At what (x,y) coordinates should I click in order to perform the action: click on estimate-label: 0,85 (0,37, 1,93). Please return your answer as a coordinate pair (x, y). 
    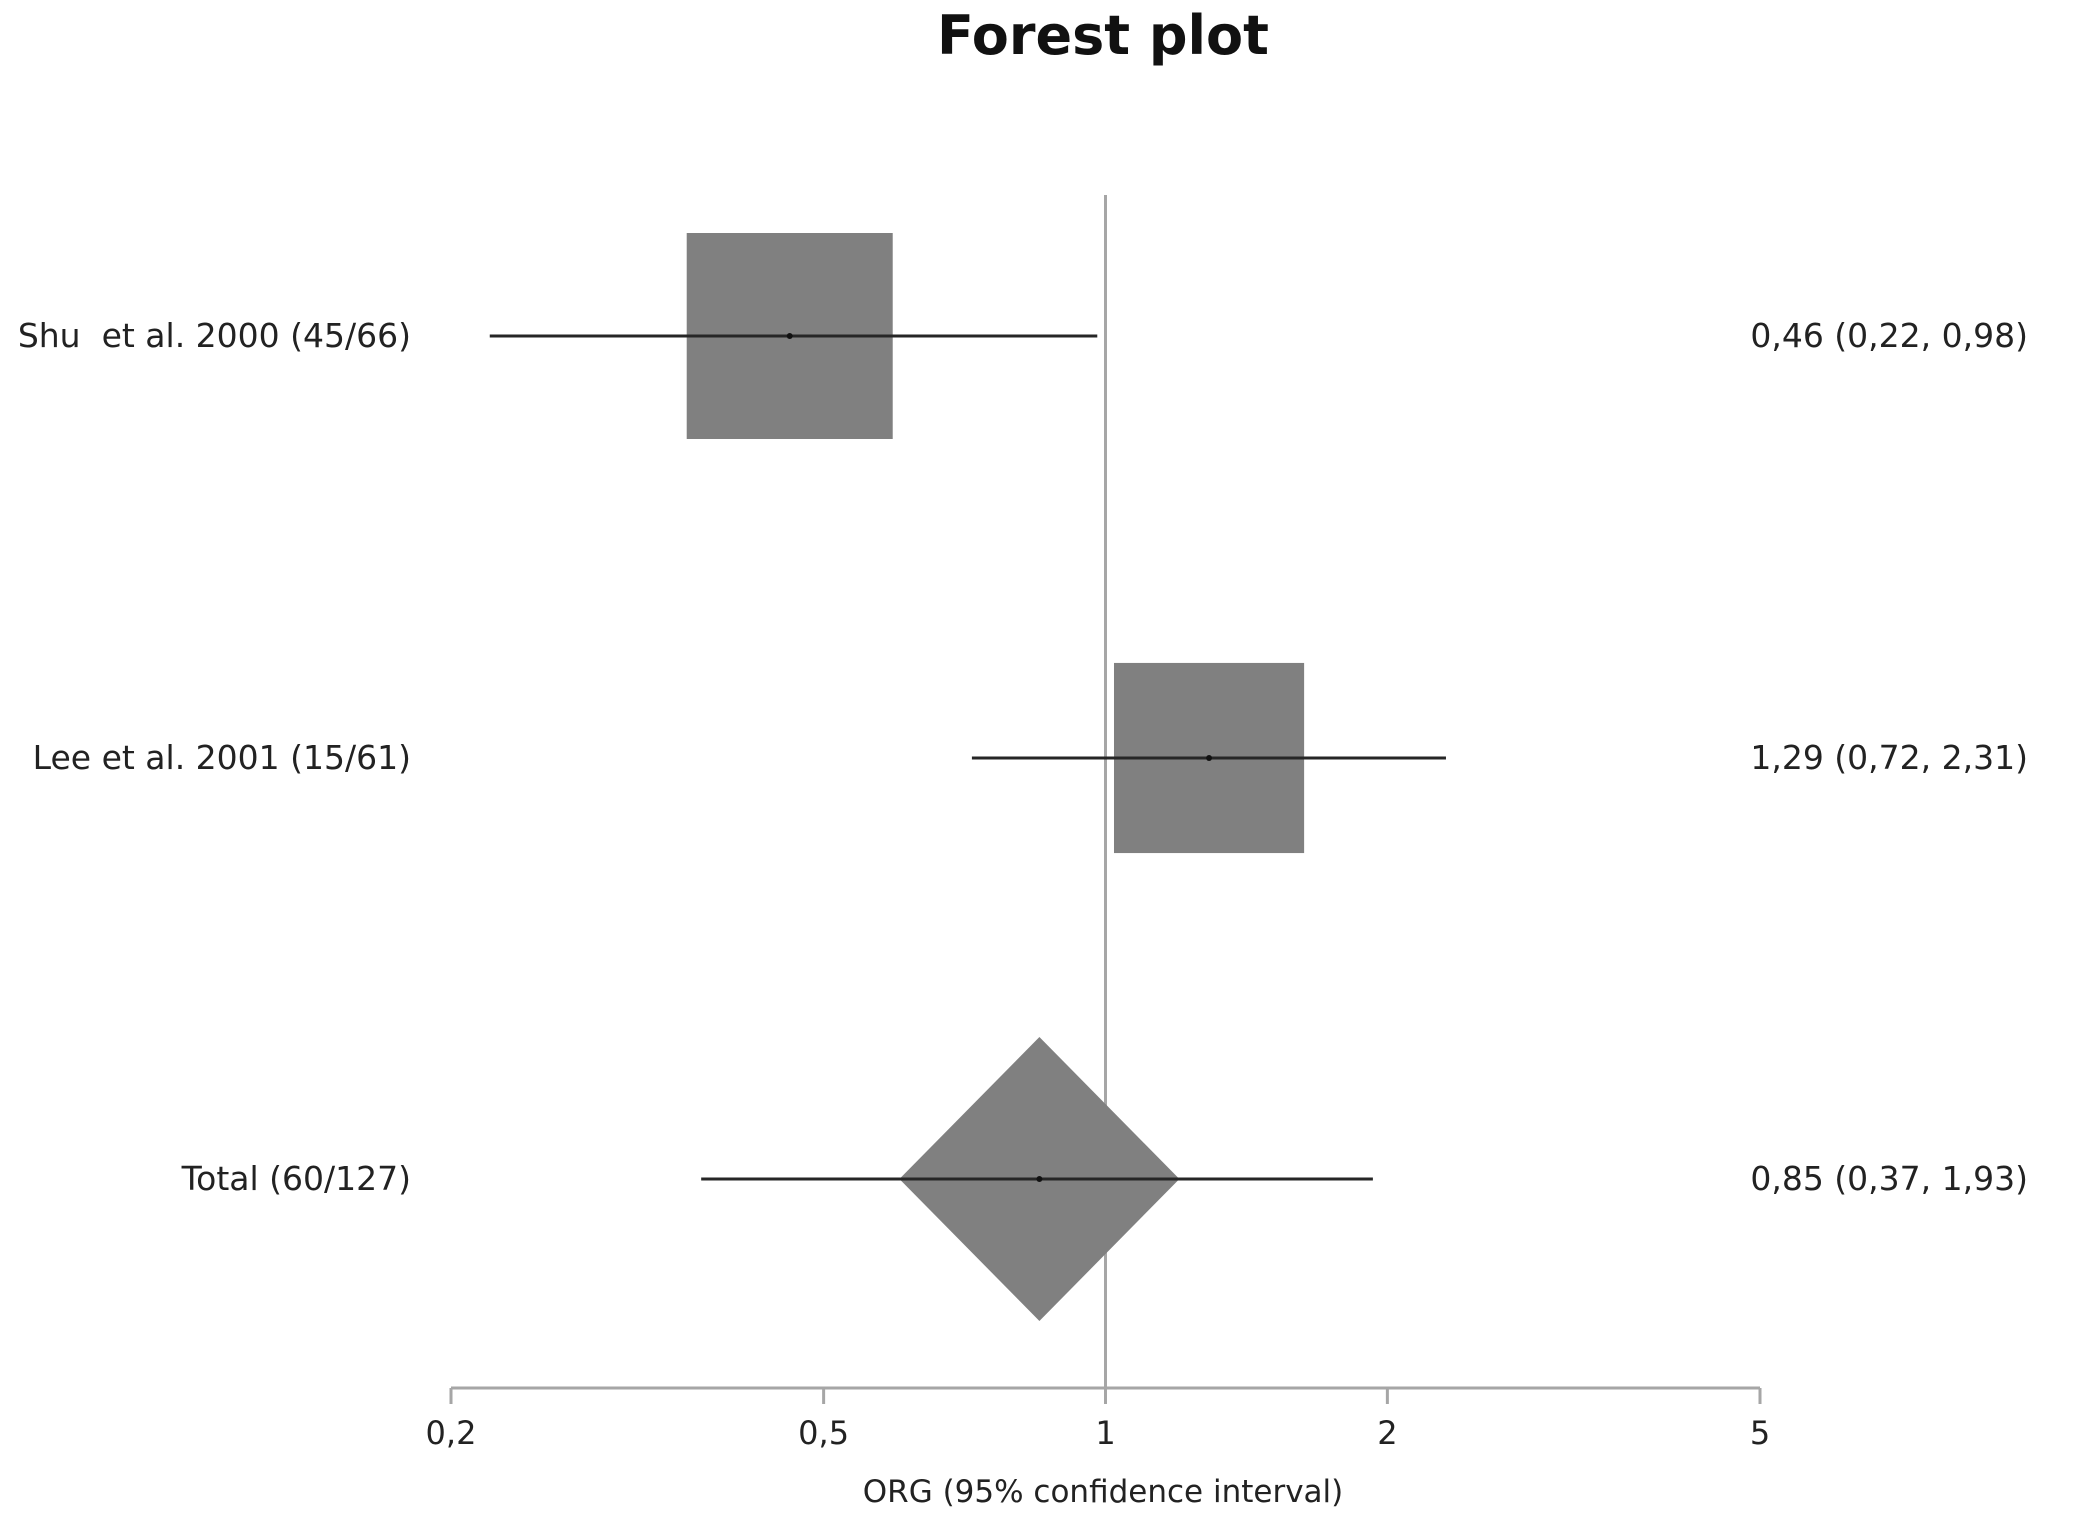
    Looking at the image, I should click on (1889, 1178).